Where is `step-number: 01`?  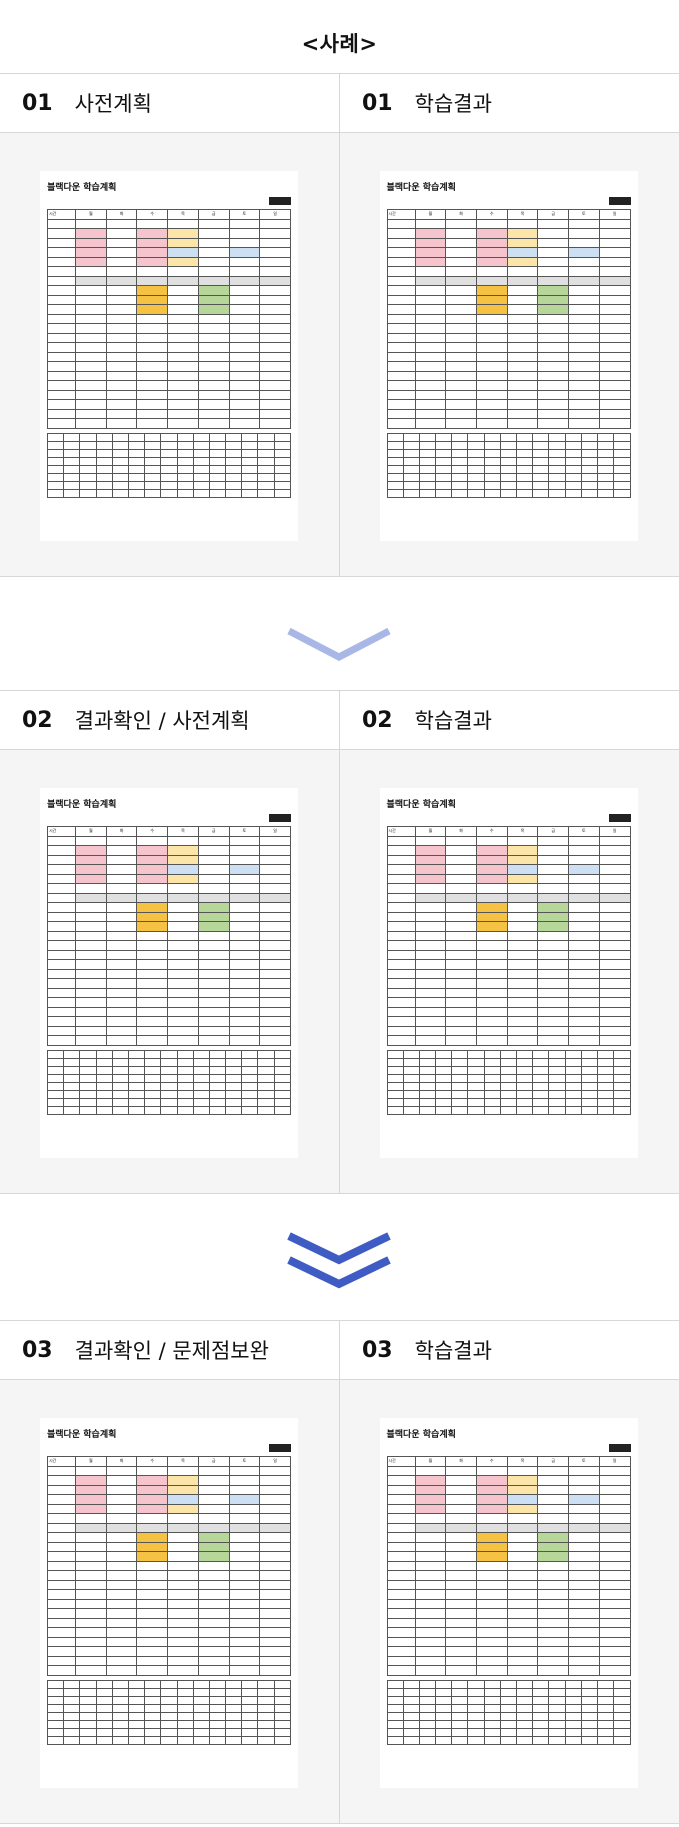
step-number: 01 is located at coordinates (377, 103).